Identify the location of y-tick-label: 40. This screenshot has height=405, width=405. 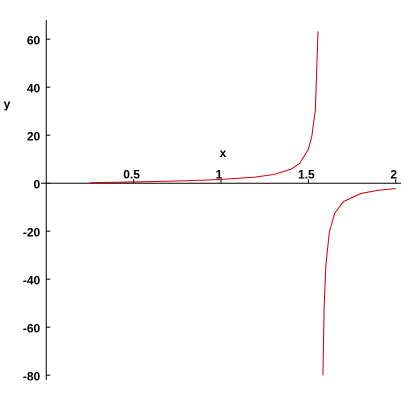
(34, 88).